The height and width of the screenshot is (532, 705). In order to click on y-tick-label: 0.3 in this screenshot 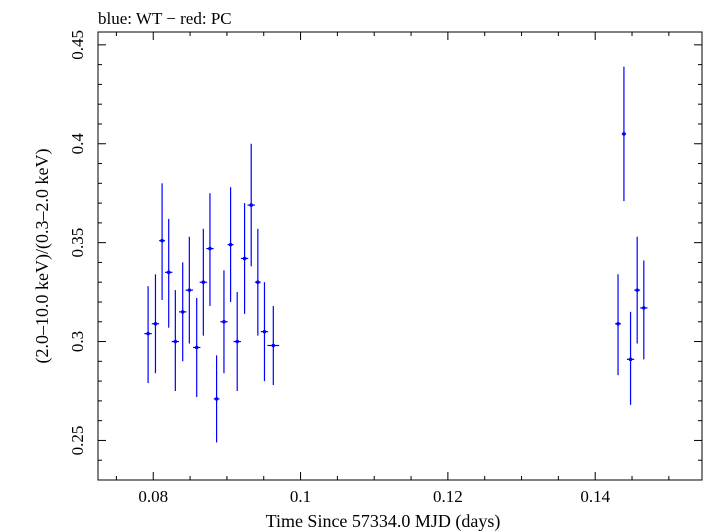, I will do `click(77, 341)`.